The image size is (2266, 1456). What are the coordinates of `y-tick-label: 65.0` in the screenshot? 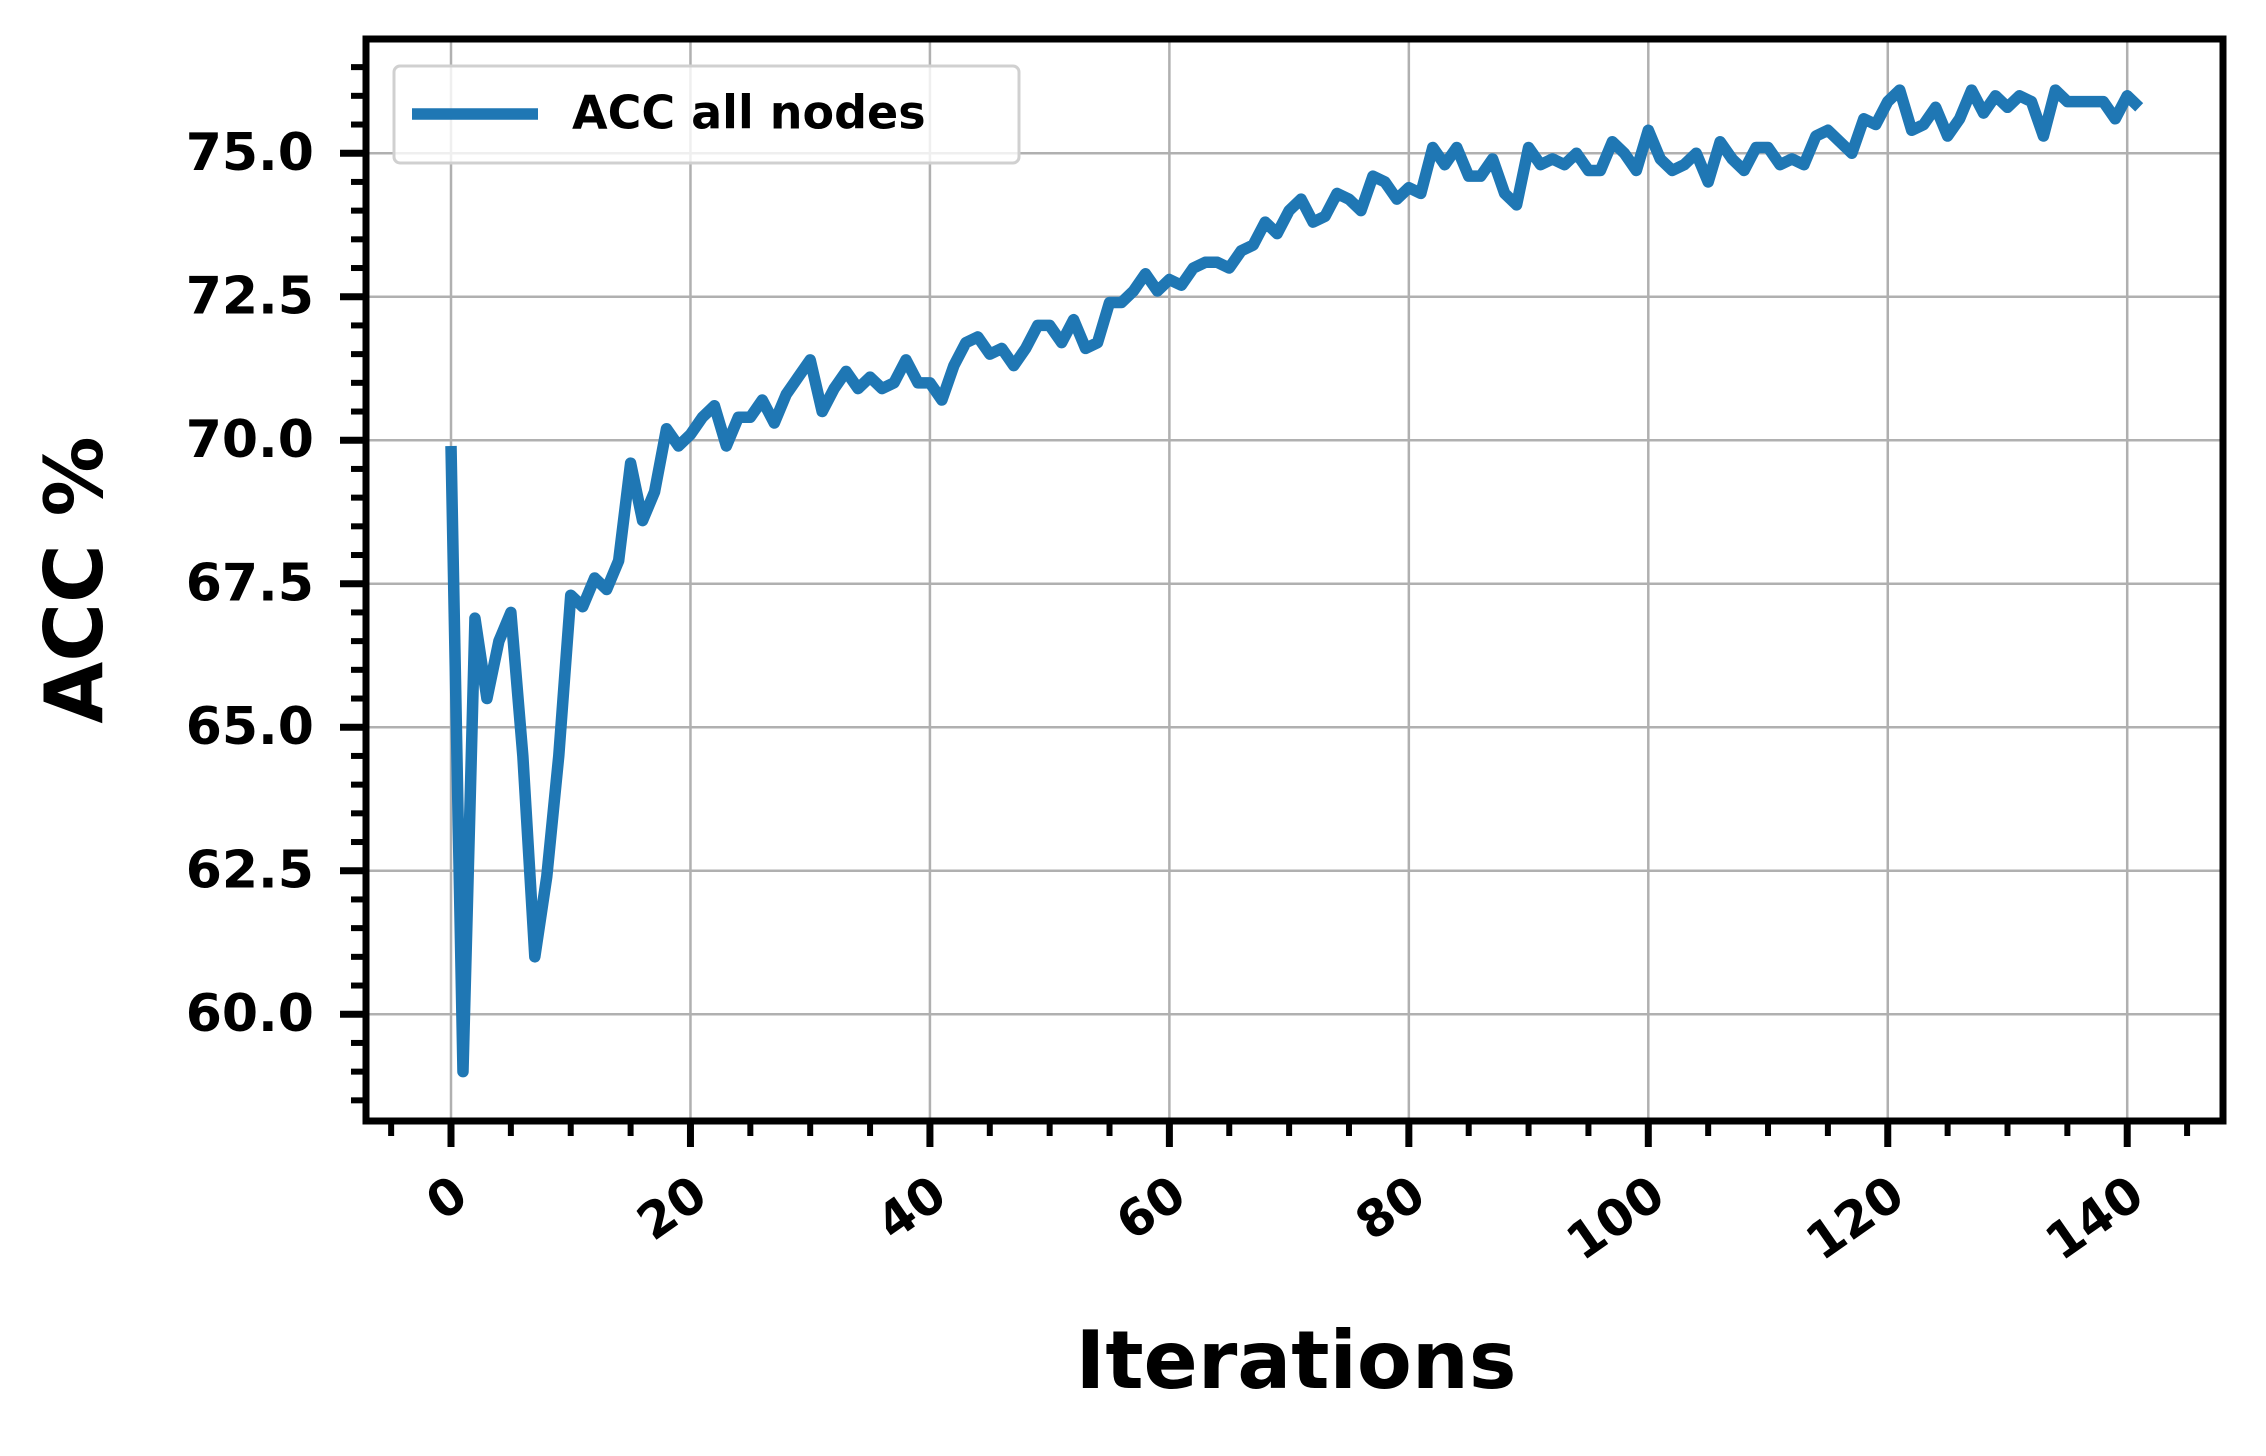 It's located at (250, 727).